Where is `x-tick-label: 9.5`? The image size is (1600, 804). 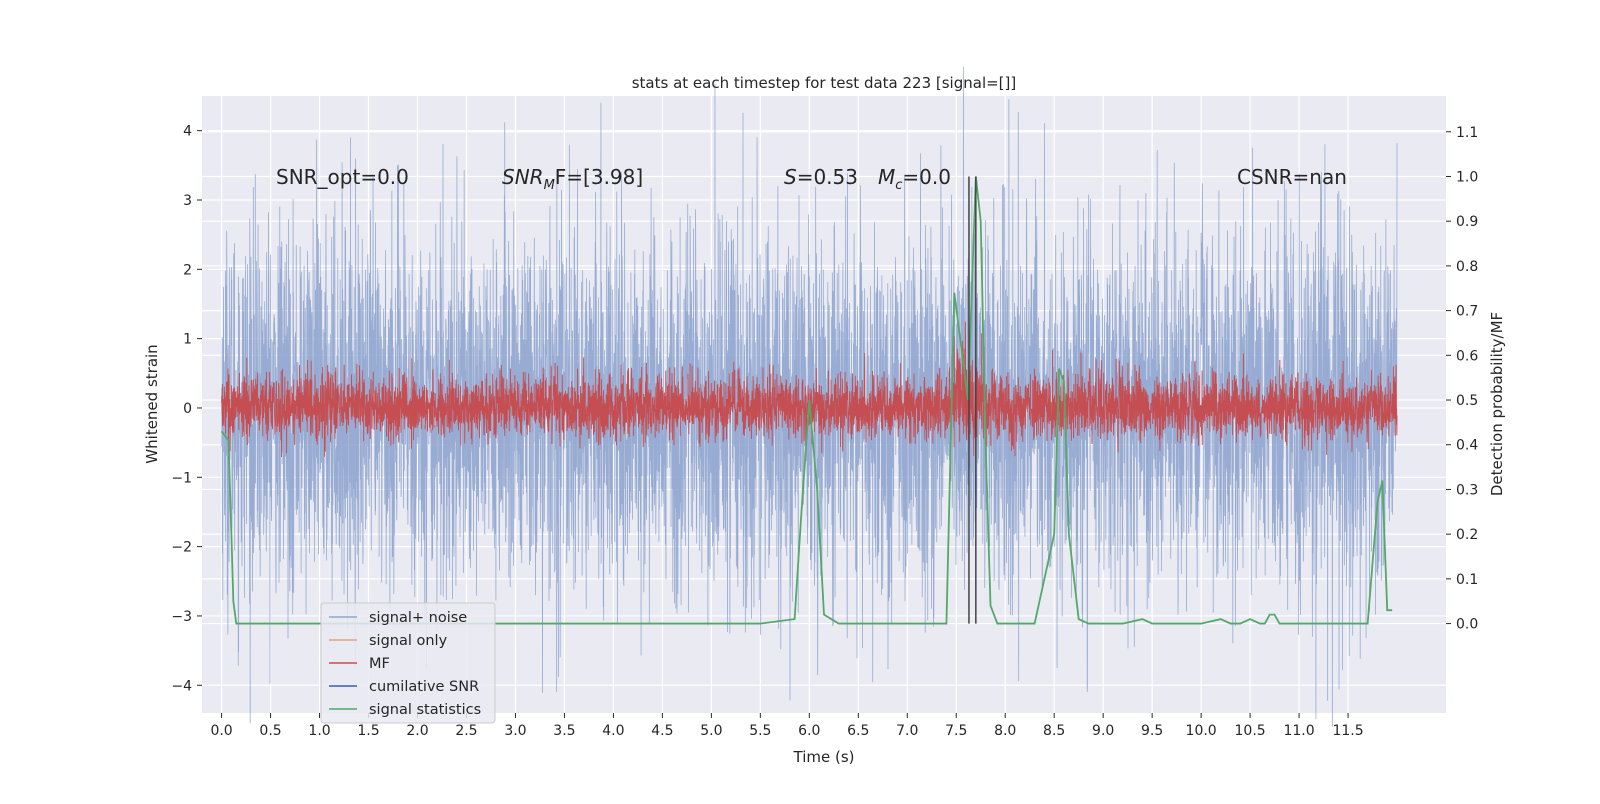 x-tick-label: 9.5 is located at coordinates (1152, 731).